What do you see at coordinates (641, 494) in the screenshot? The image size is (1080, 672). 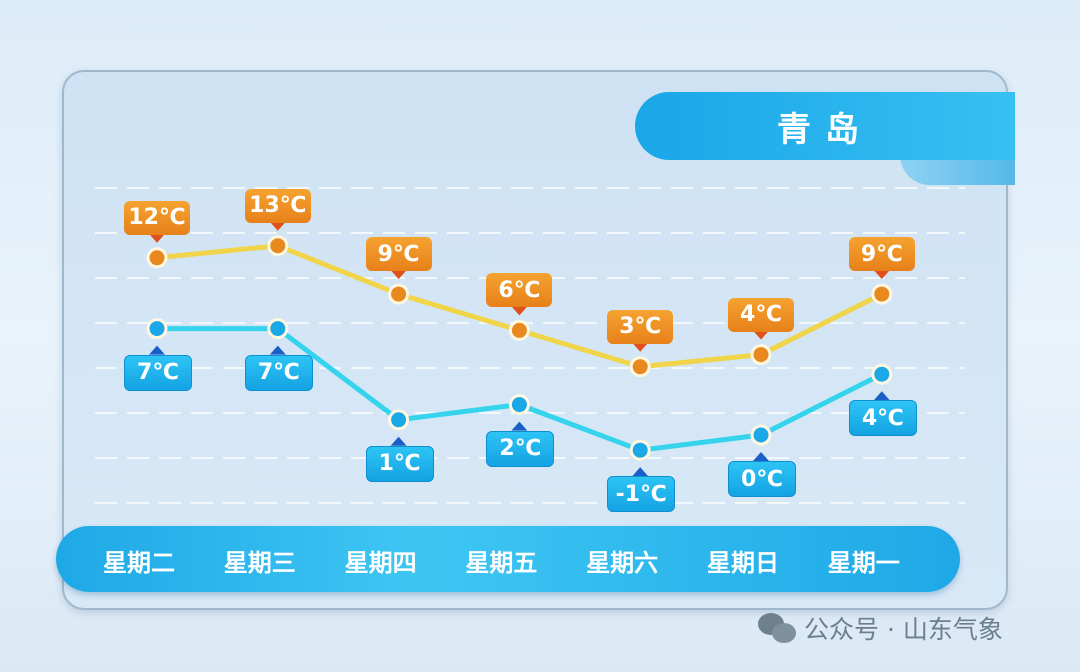 I see `low-temp-label: -1℃` at bounding box center [641, 494].